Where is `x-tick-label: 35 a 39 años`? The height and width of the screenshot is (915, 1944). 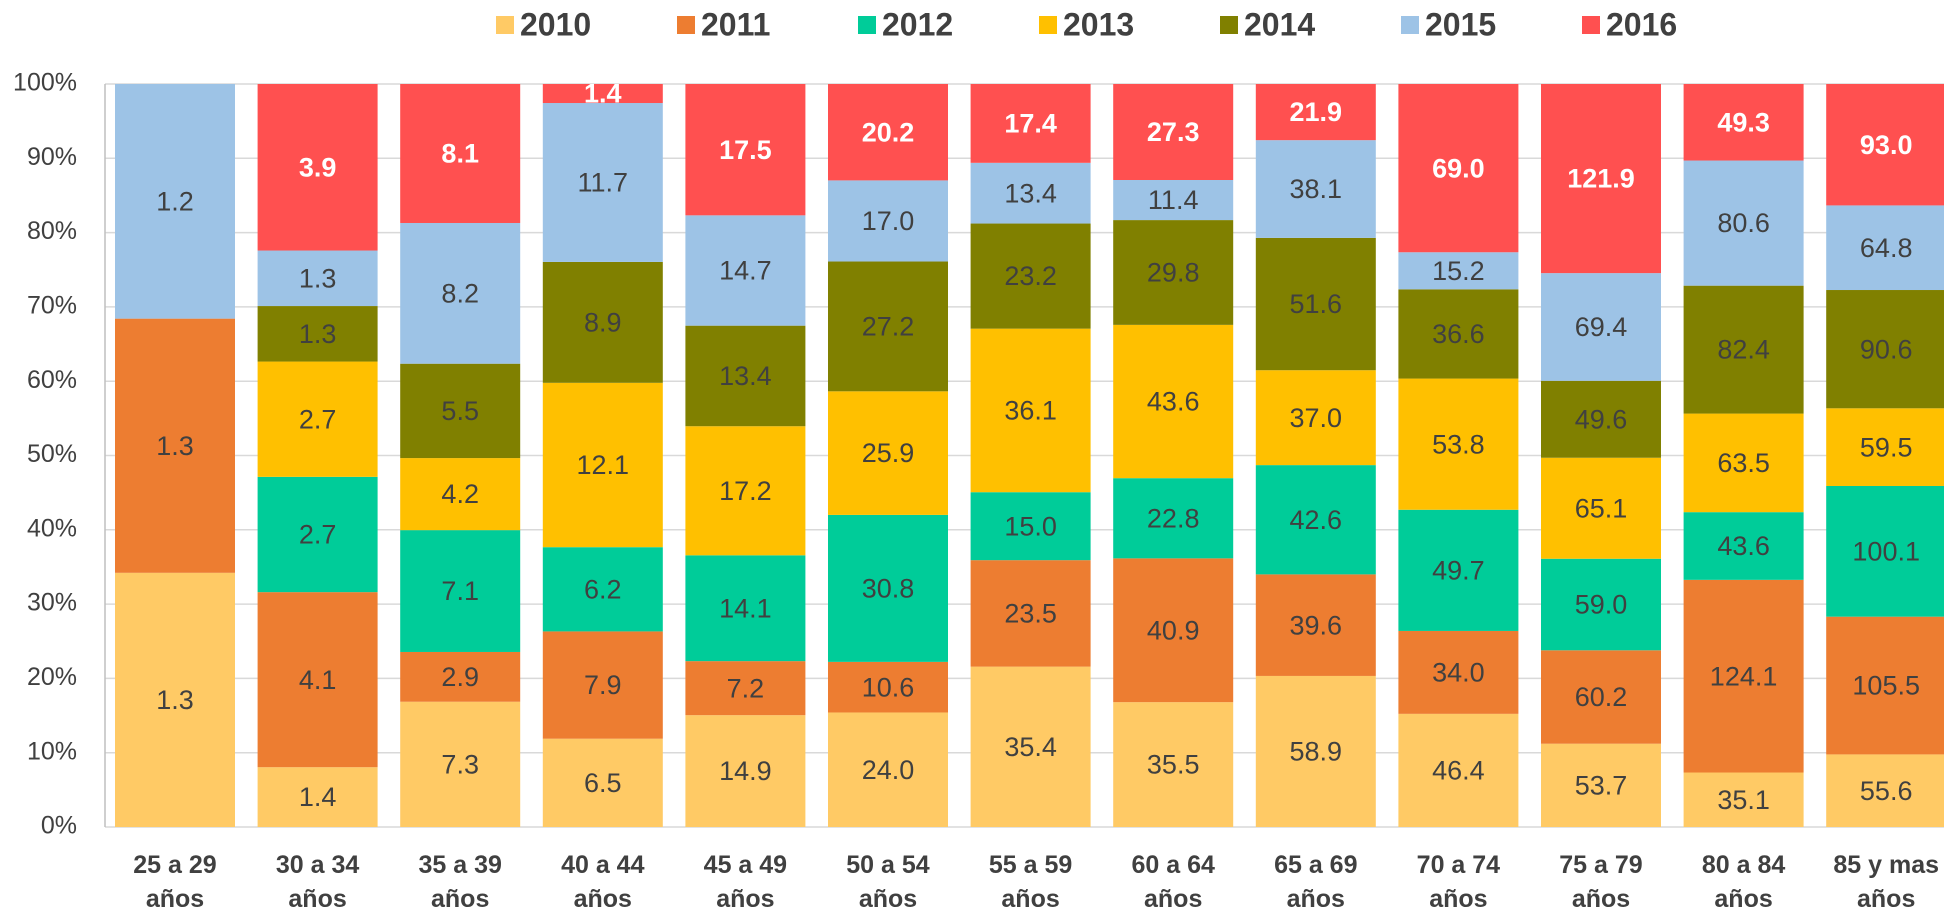 x-tick-label: 35 a 39 años is located at coordinates (460, 882).